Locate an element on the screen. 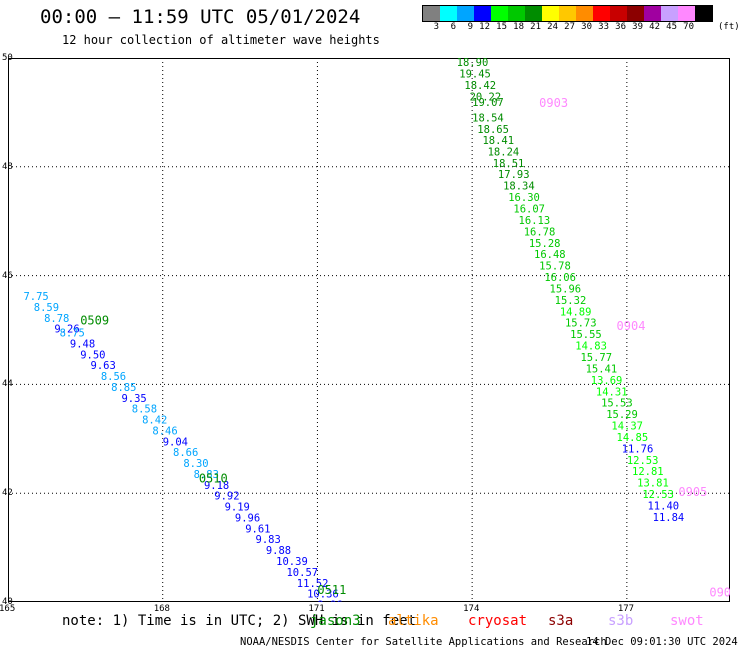 Image resolution: width=740 pixels, height=650 pixels. wave-height-value: 9.35 is located at coordinates (133, 399).